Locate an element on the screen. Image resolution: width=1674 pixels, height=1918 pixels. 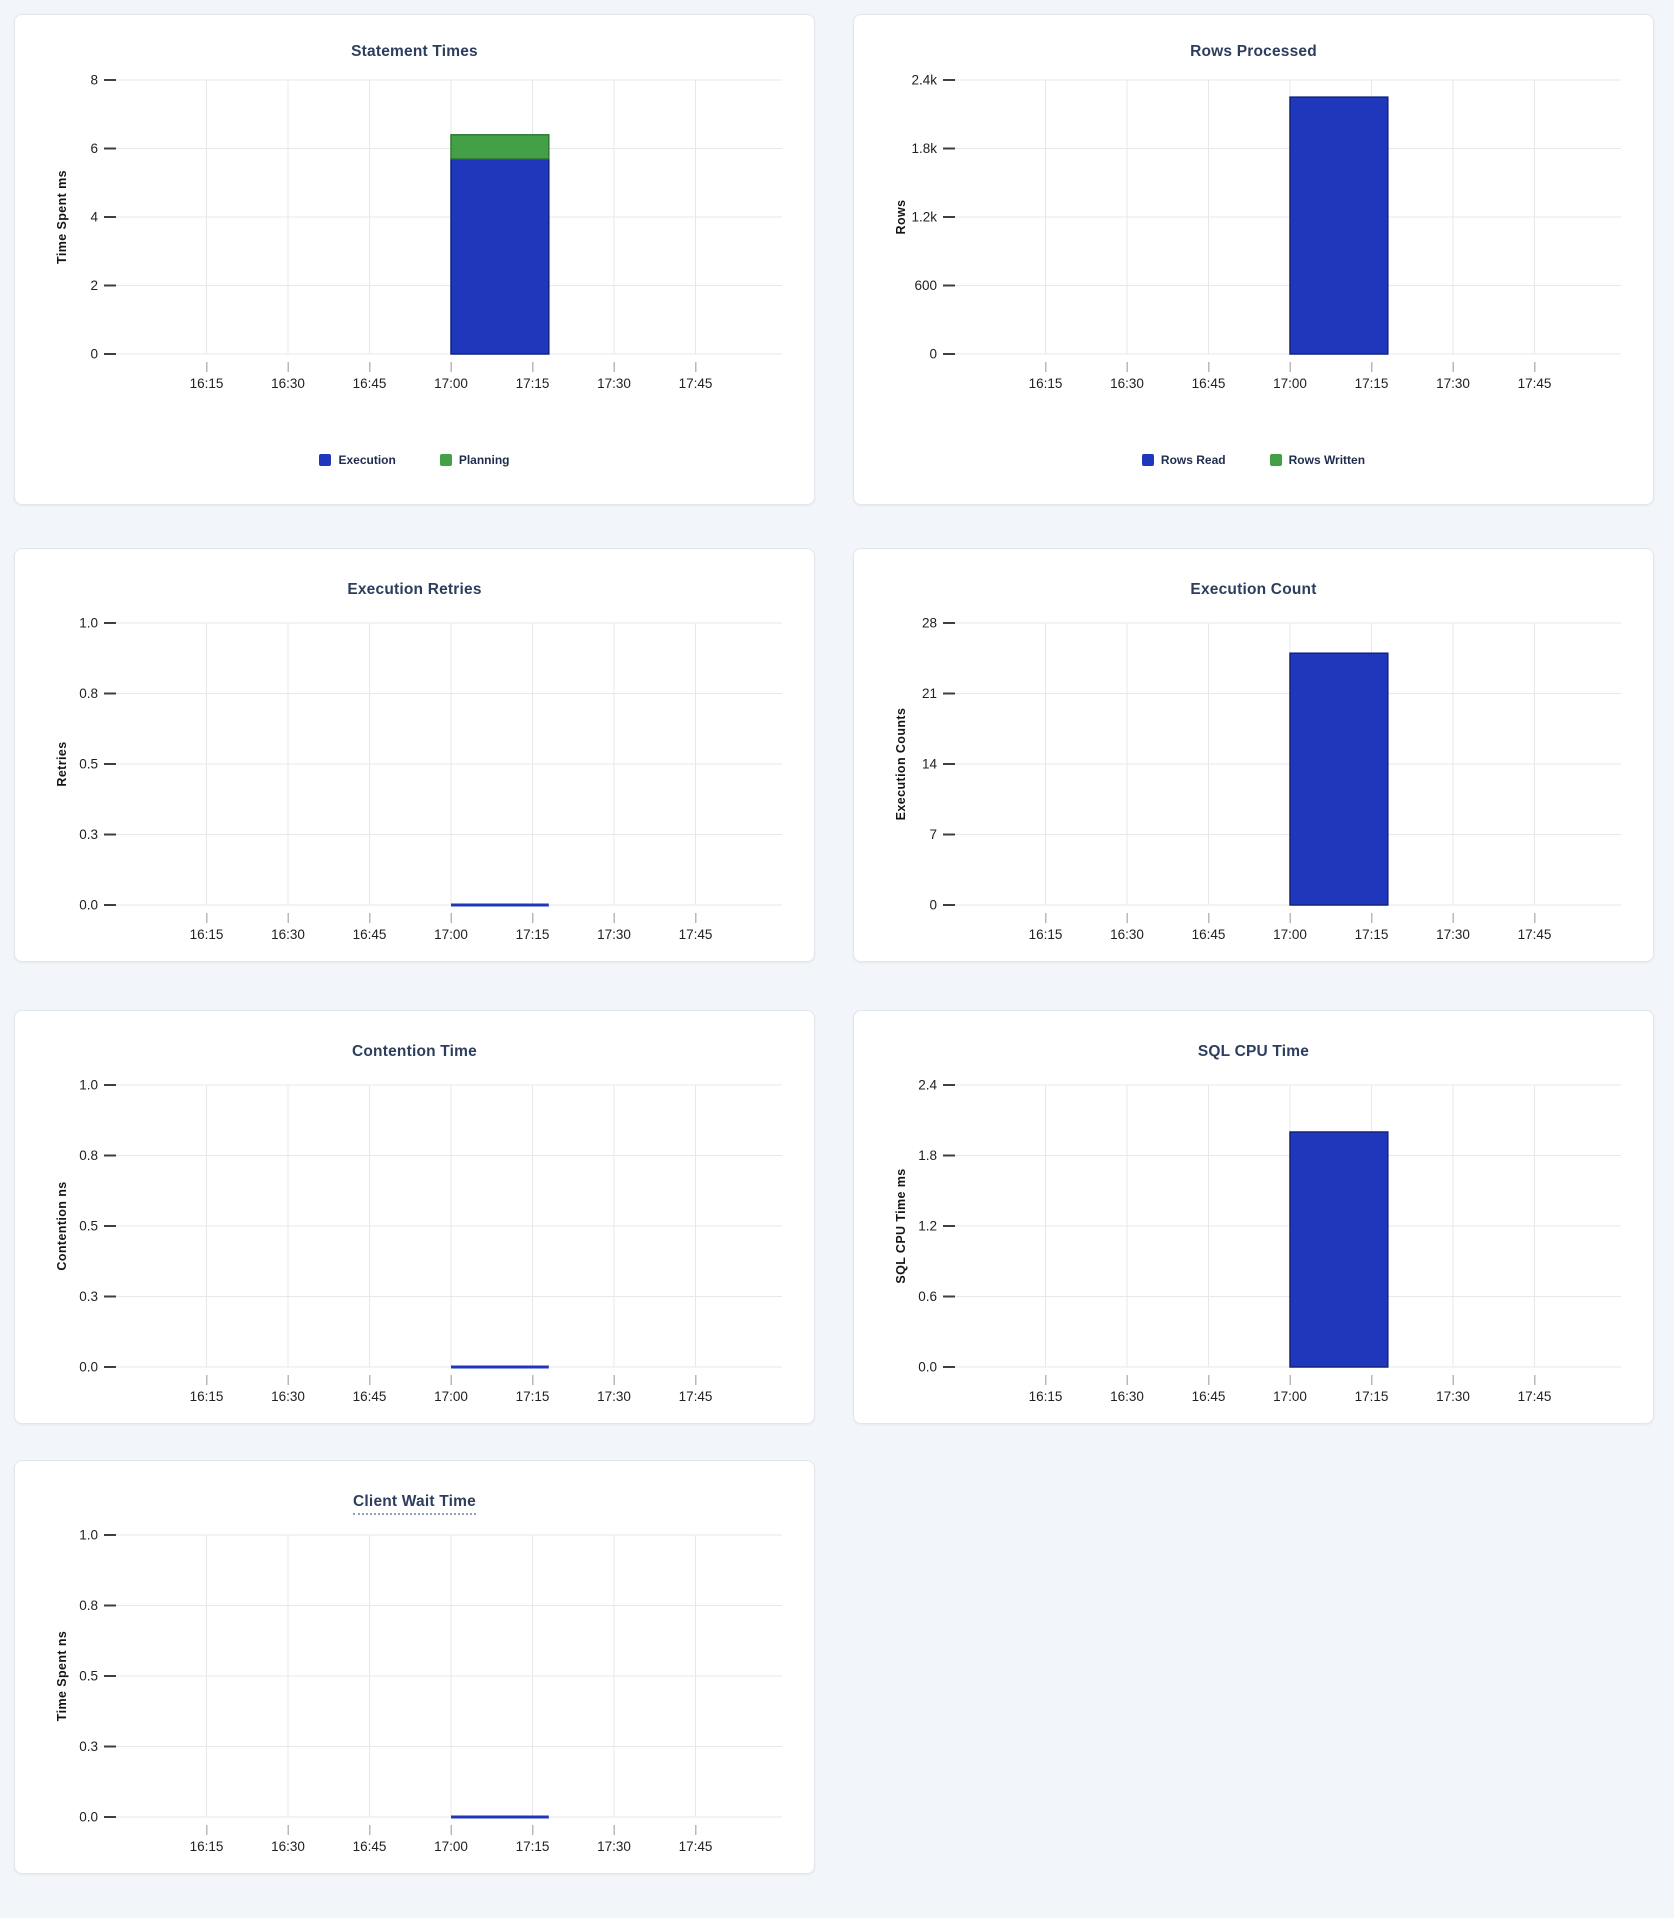
chart-title: Statement Times is located at coordinates (414, 51).